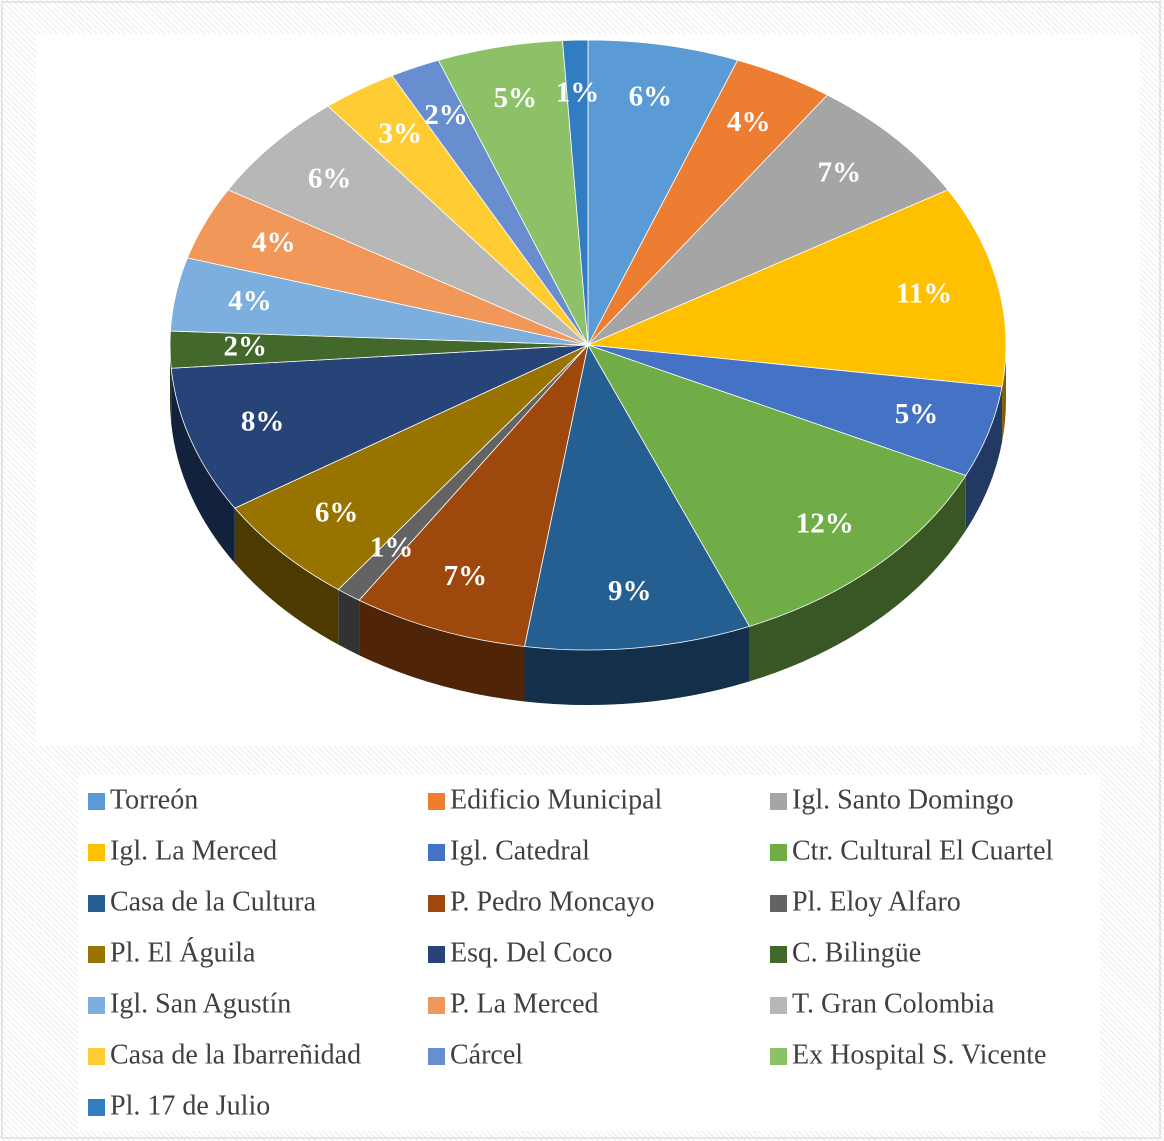 Image resolution: width=1164 pixels, height=1141 pixels. I want to click on legend-label: Ex Hospital S. Vicente, so click(919, 1054).